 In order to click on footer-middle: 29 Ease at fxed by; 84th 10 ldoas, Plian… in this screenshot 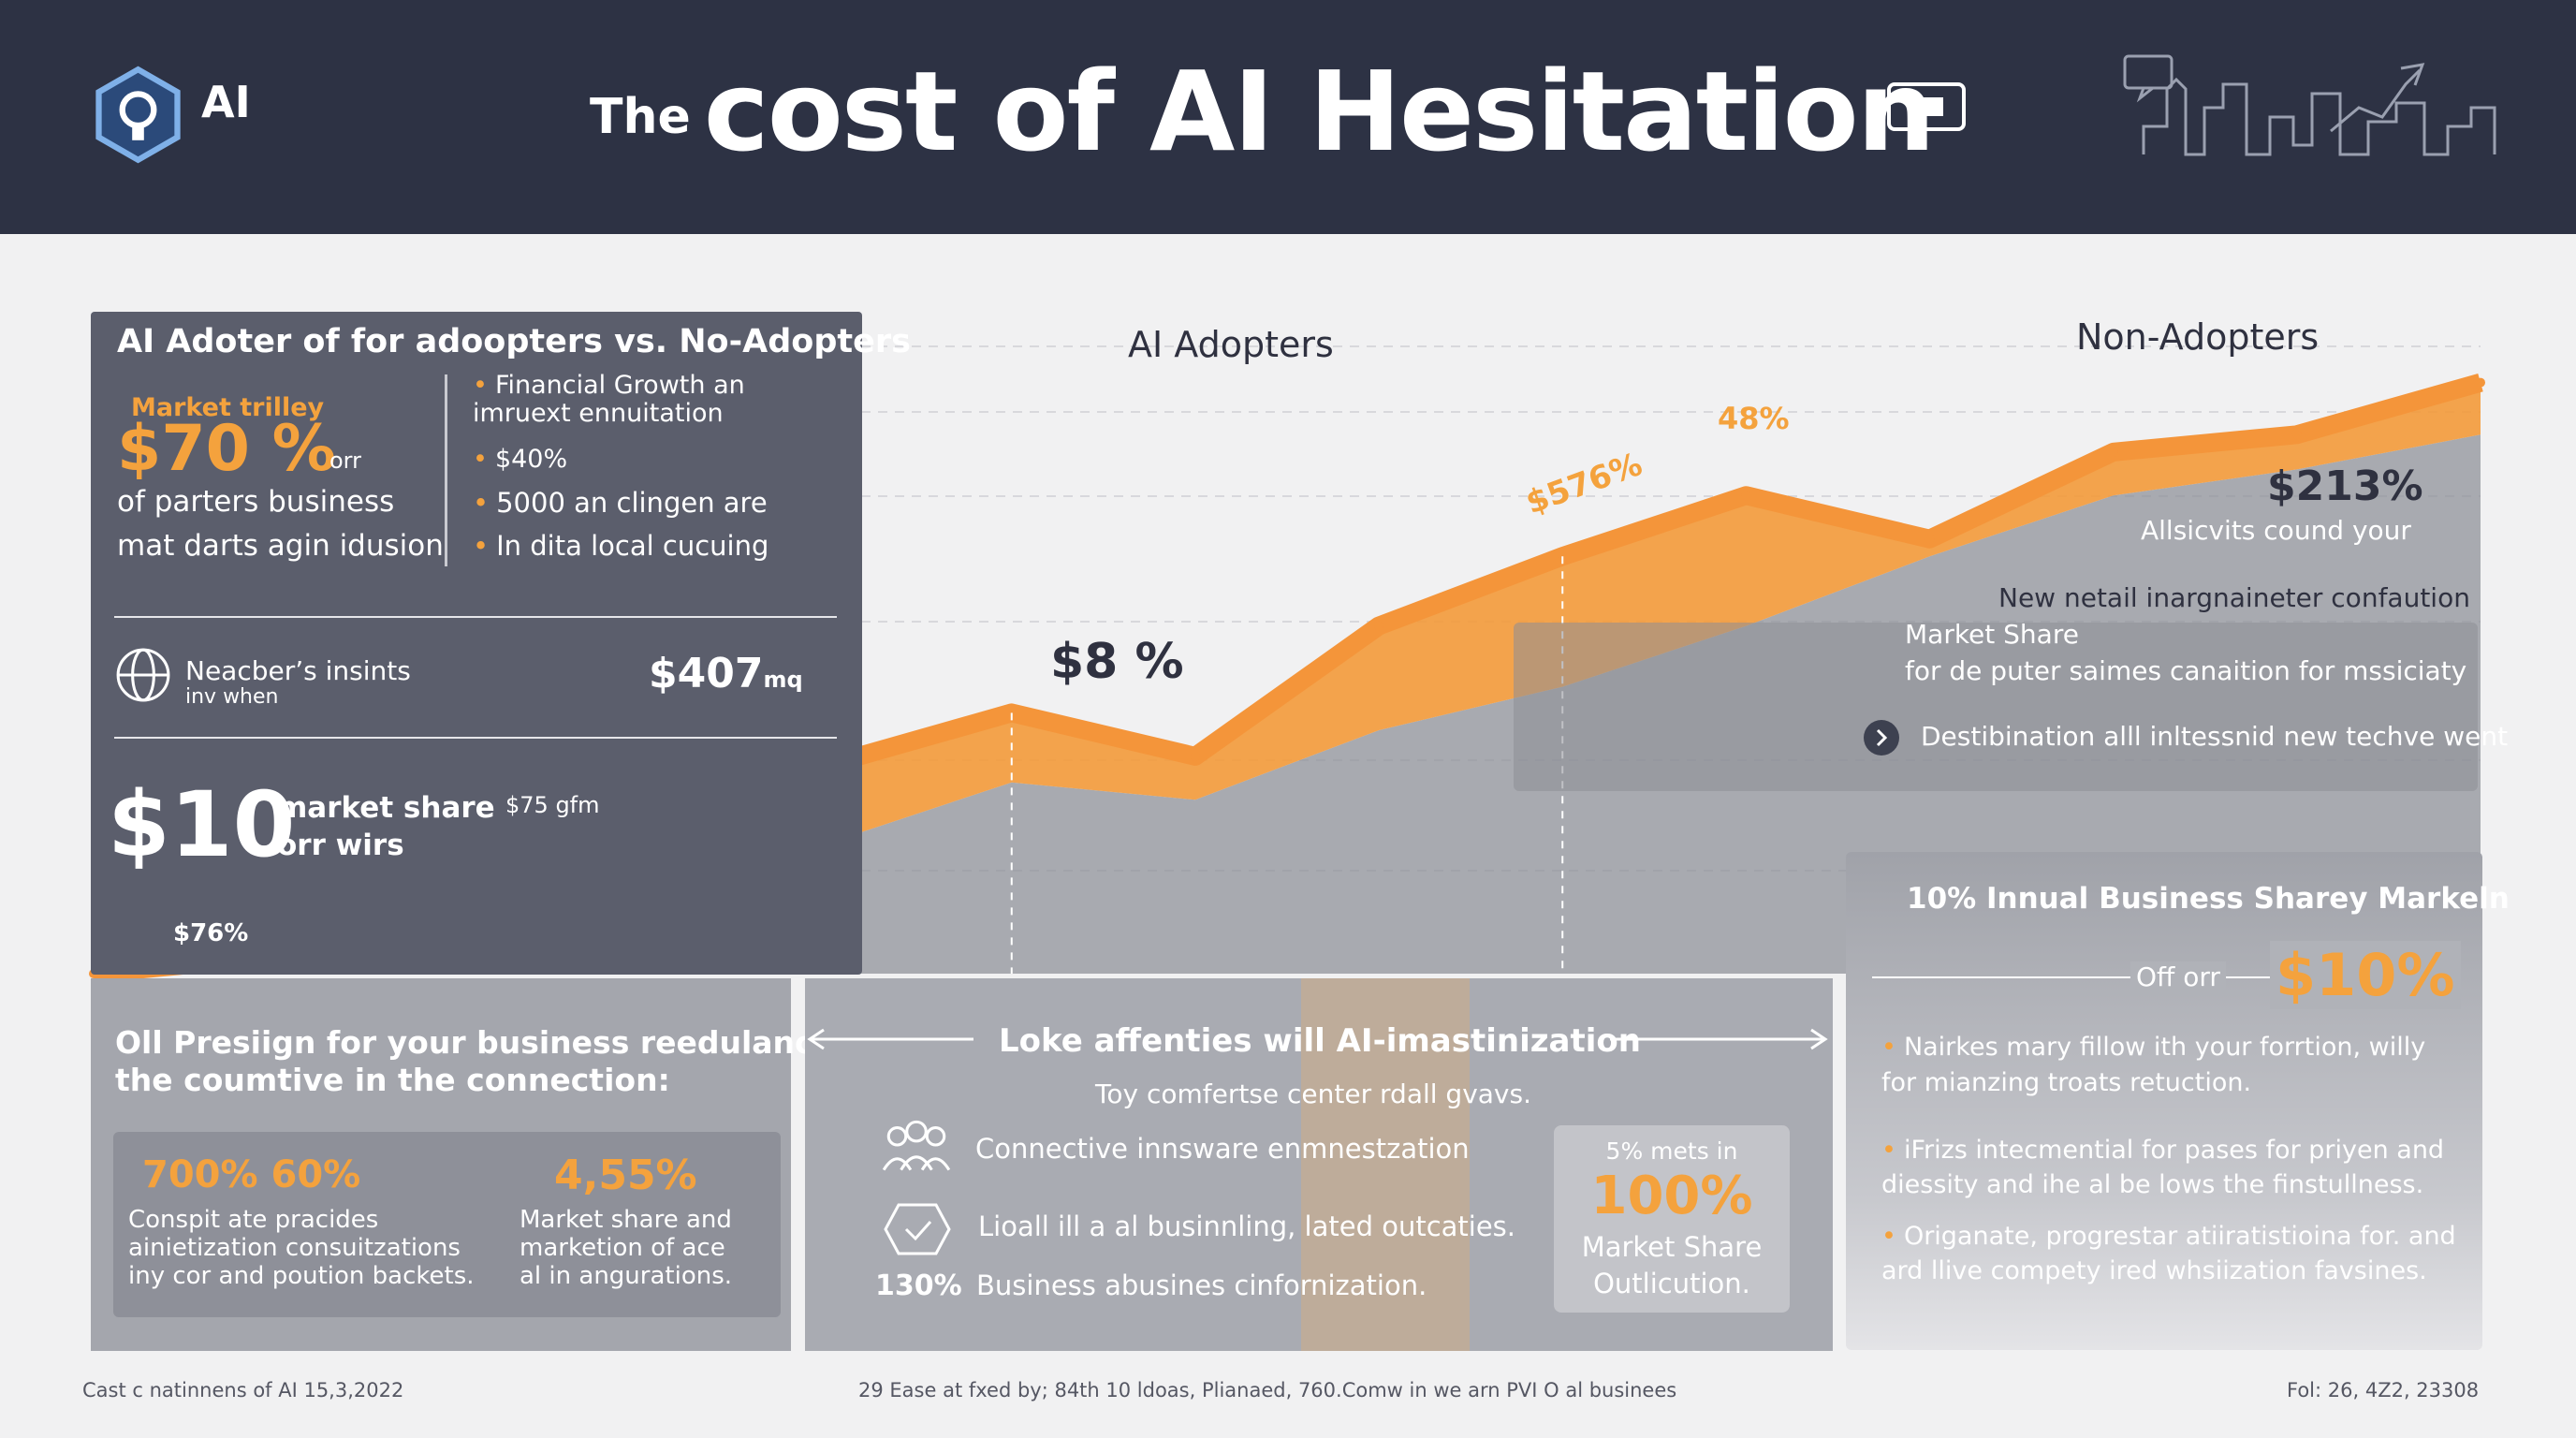, I will do `click(1267, 1390)`.